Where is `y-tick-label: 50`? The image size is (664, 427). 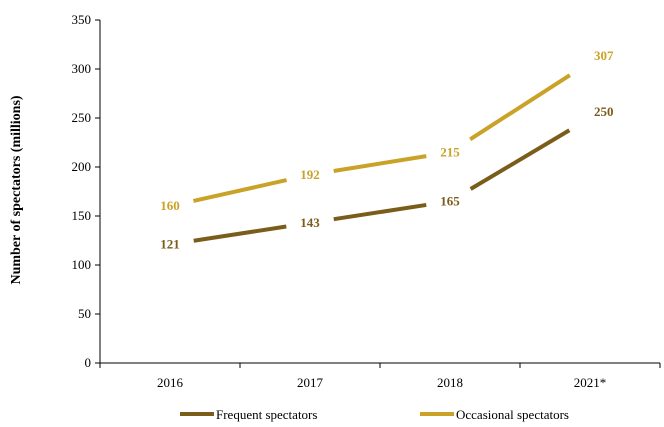 y-tick-label: 50 is located at coordinates (84, 313).